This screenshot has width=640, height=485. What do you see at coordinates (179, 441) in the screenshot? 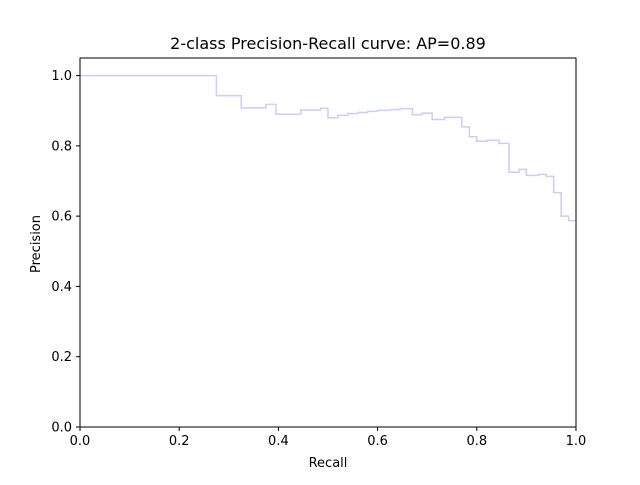
I see `x-tick-label: 0.2` at bounding box center [179, 441].